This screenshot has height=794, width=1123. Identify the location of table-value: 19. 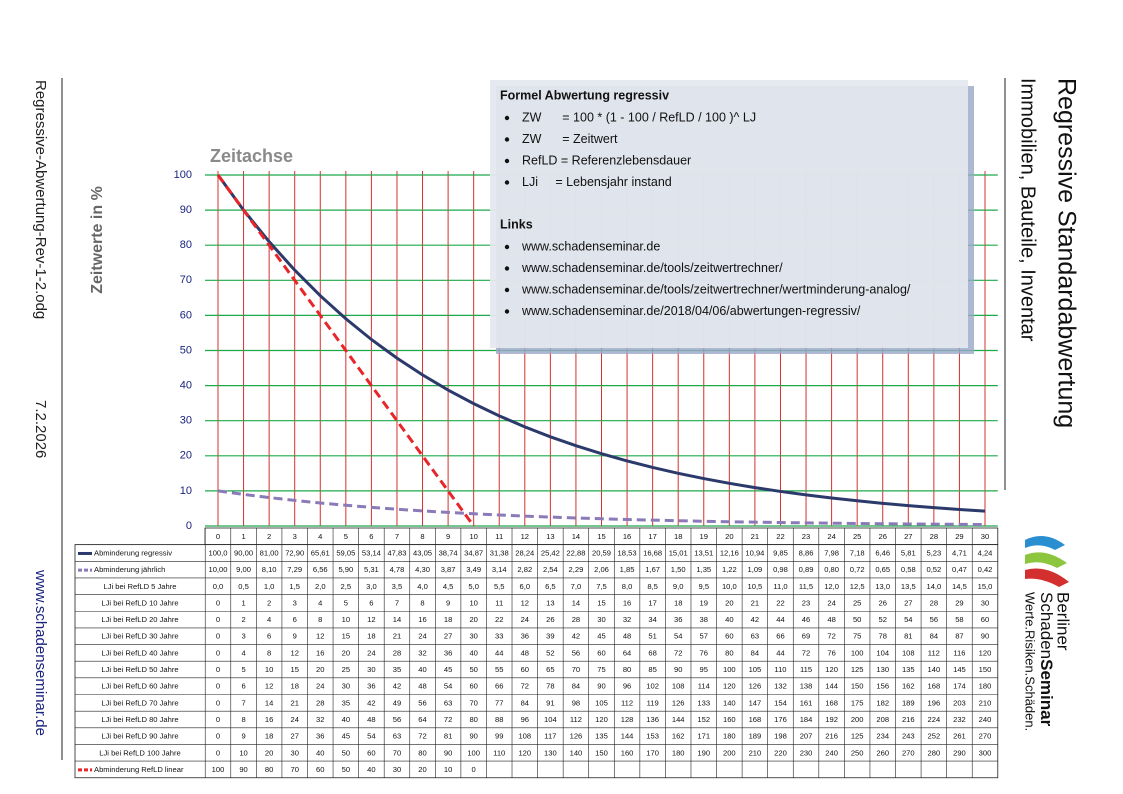
(704, 602).